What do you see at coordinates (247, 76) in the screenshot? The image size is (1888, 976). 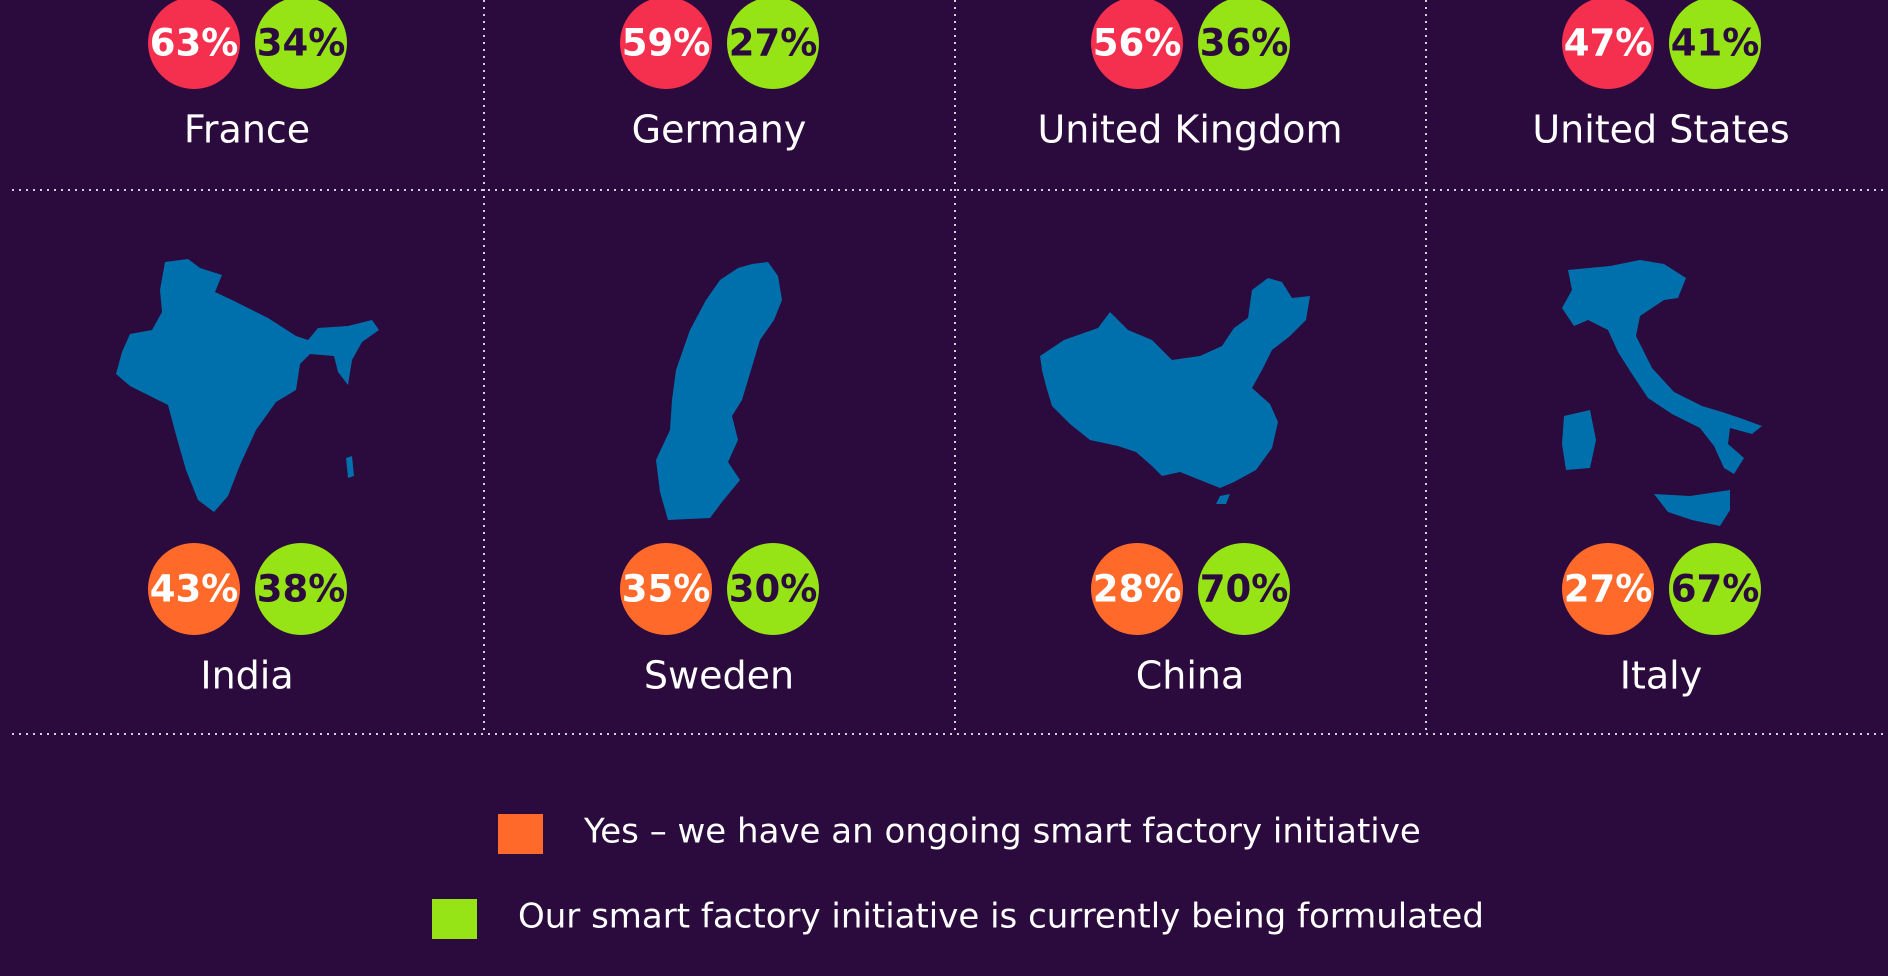 I see `country-cell: 63% 34% France` at bounding box center [247, 76].